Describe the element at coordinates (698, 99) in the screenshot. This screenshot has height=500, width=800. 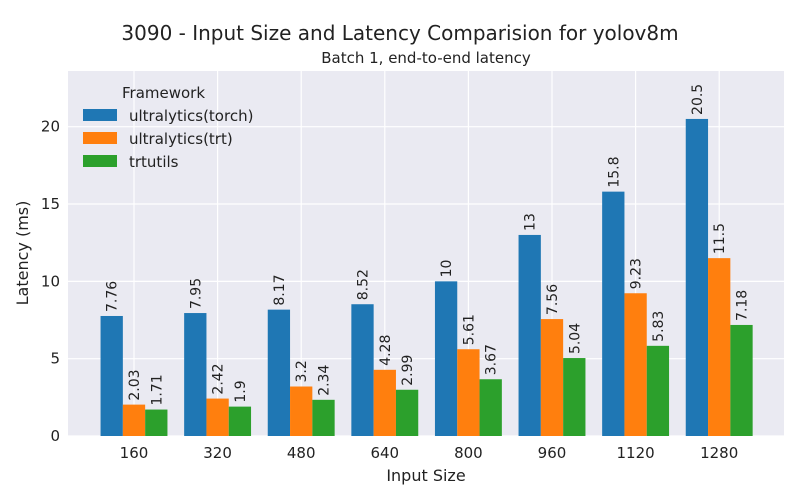
I see `data-label: 20.5` at that location.